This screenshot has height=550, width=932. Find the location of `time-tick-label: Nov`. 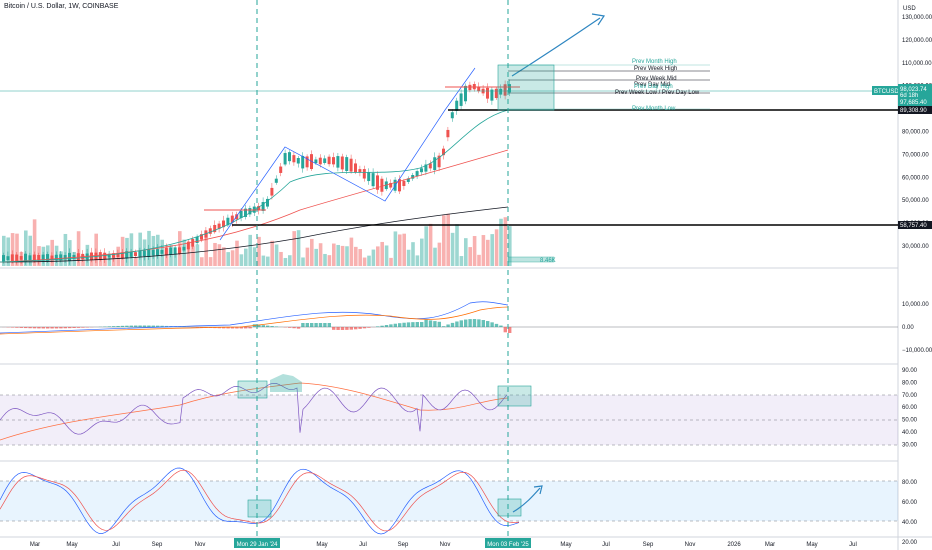

time-tick-label: Nov is located at coordinates (200, 545).